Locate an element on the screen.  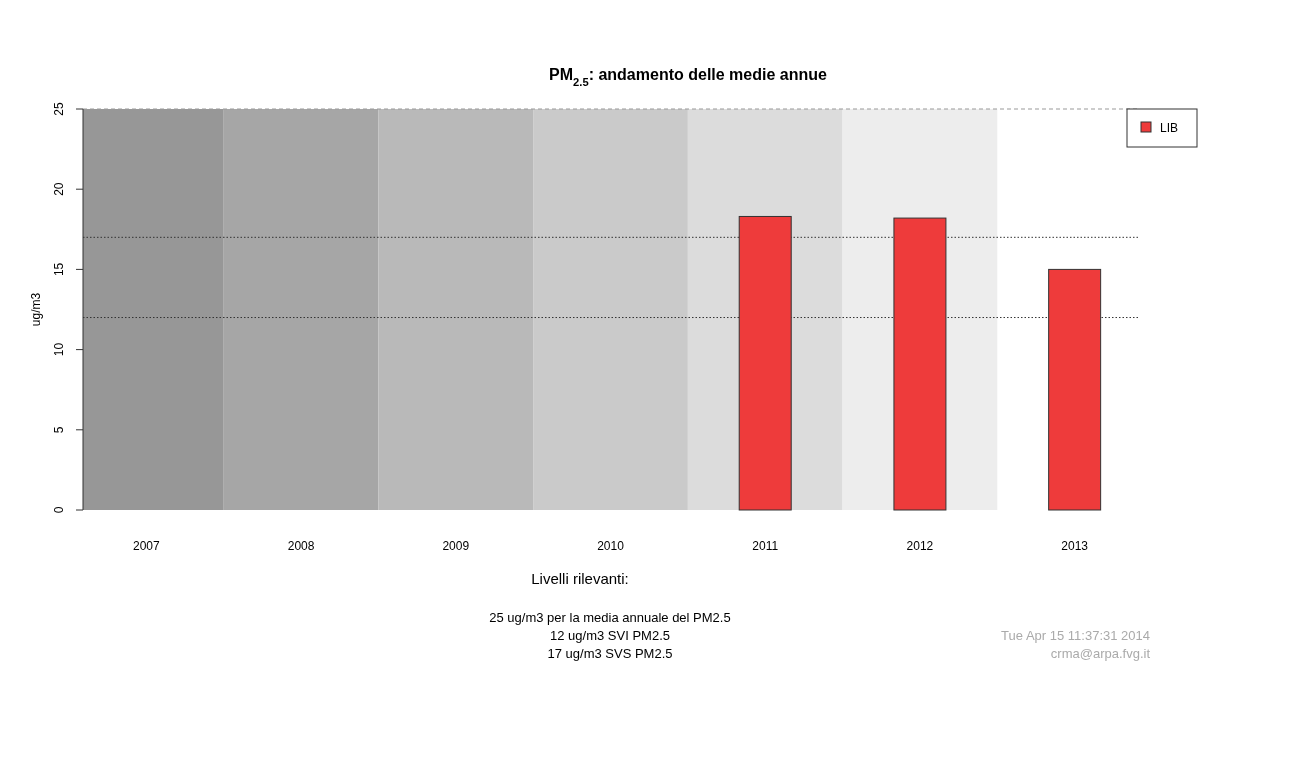
text: Tue Apr 15 11:37:31 2014 is located at coordinates (1075, 635).